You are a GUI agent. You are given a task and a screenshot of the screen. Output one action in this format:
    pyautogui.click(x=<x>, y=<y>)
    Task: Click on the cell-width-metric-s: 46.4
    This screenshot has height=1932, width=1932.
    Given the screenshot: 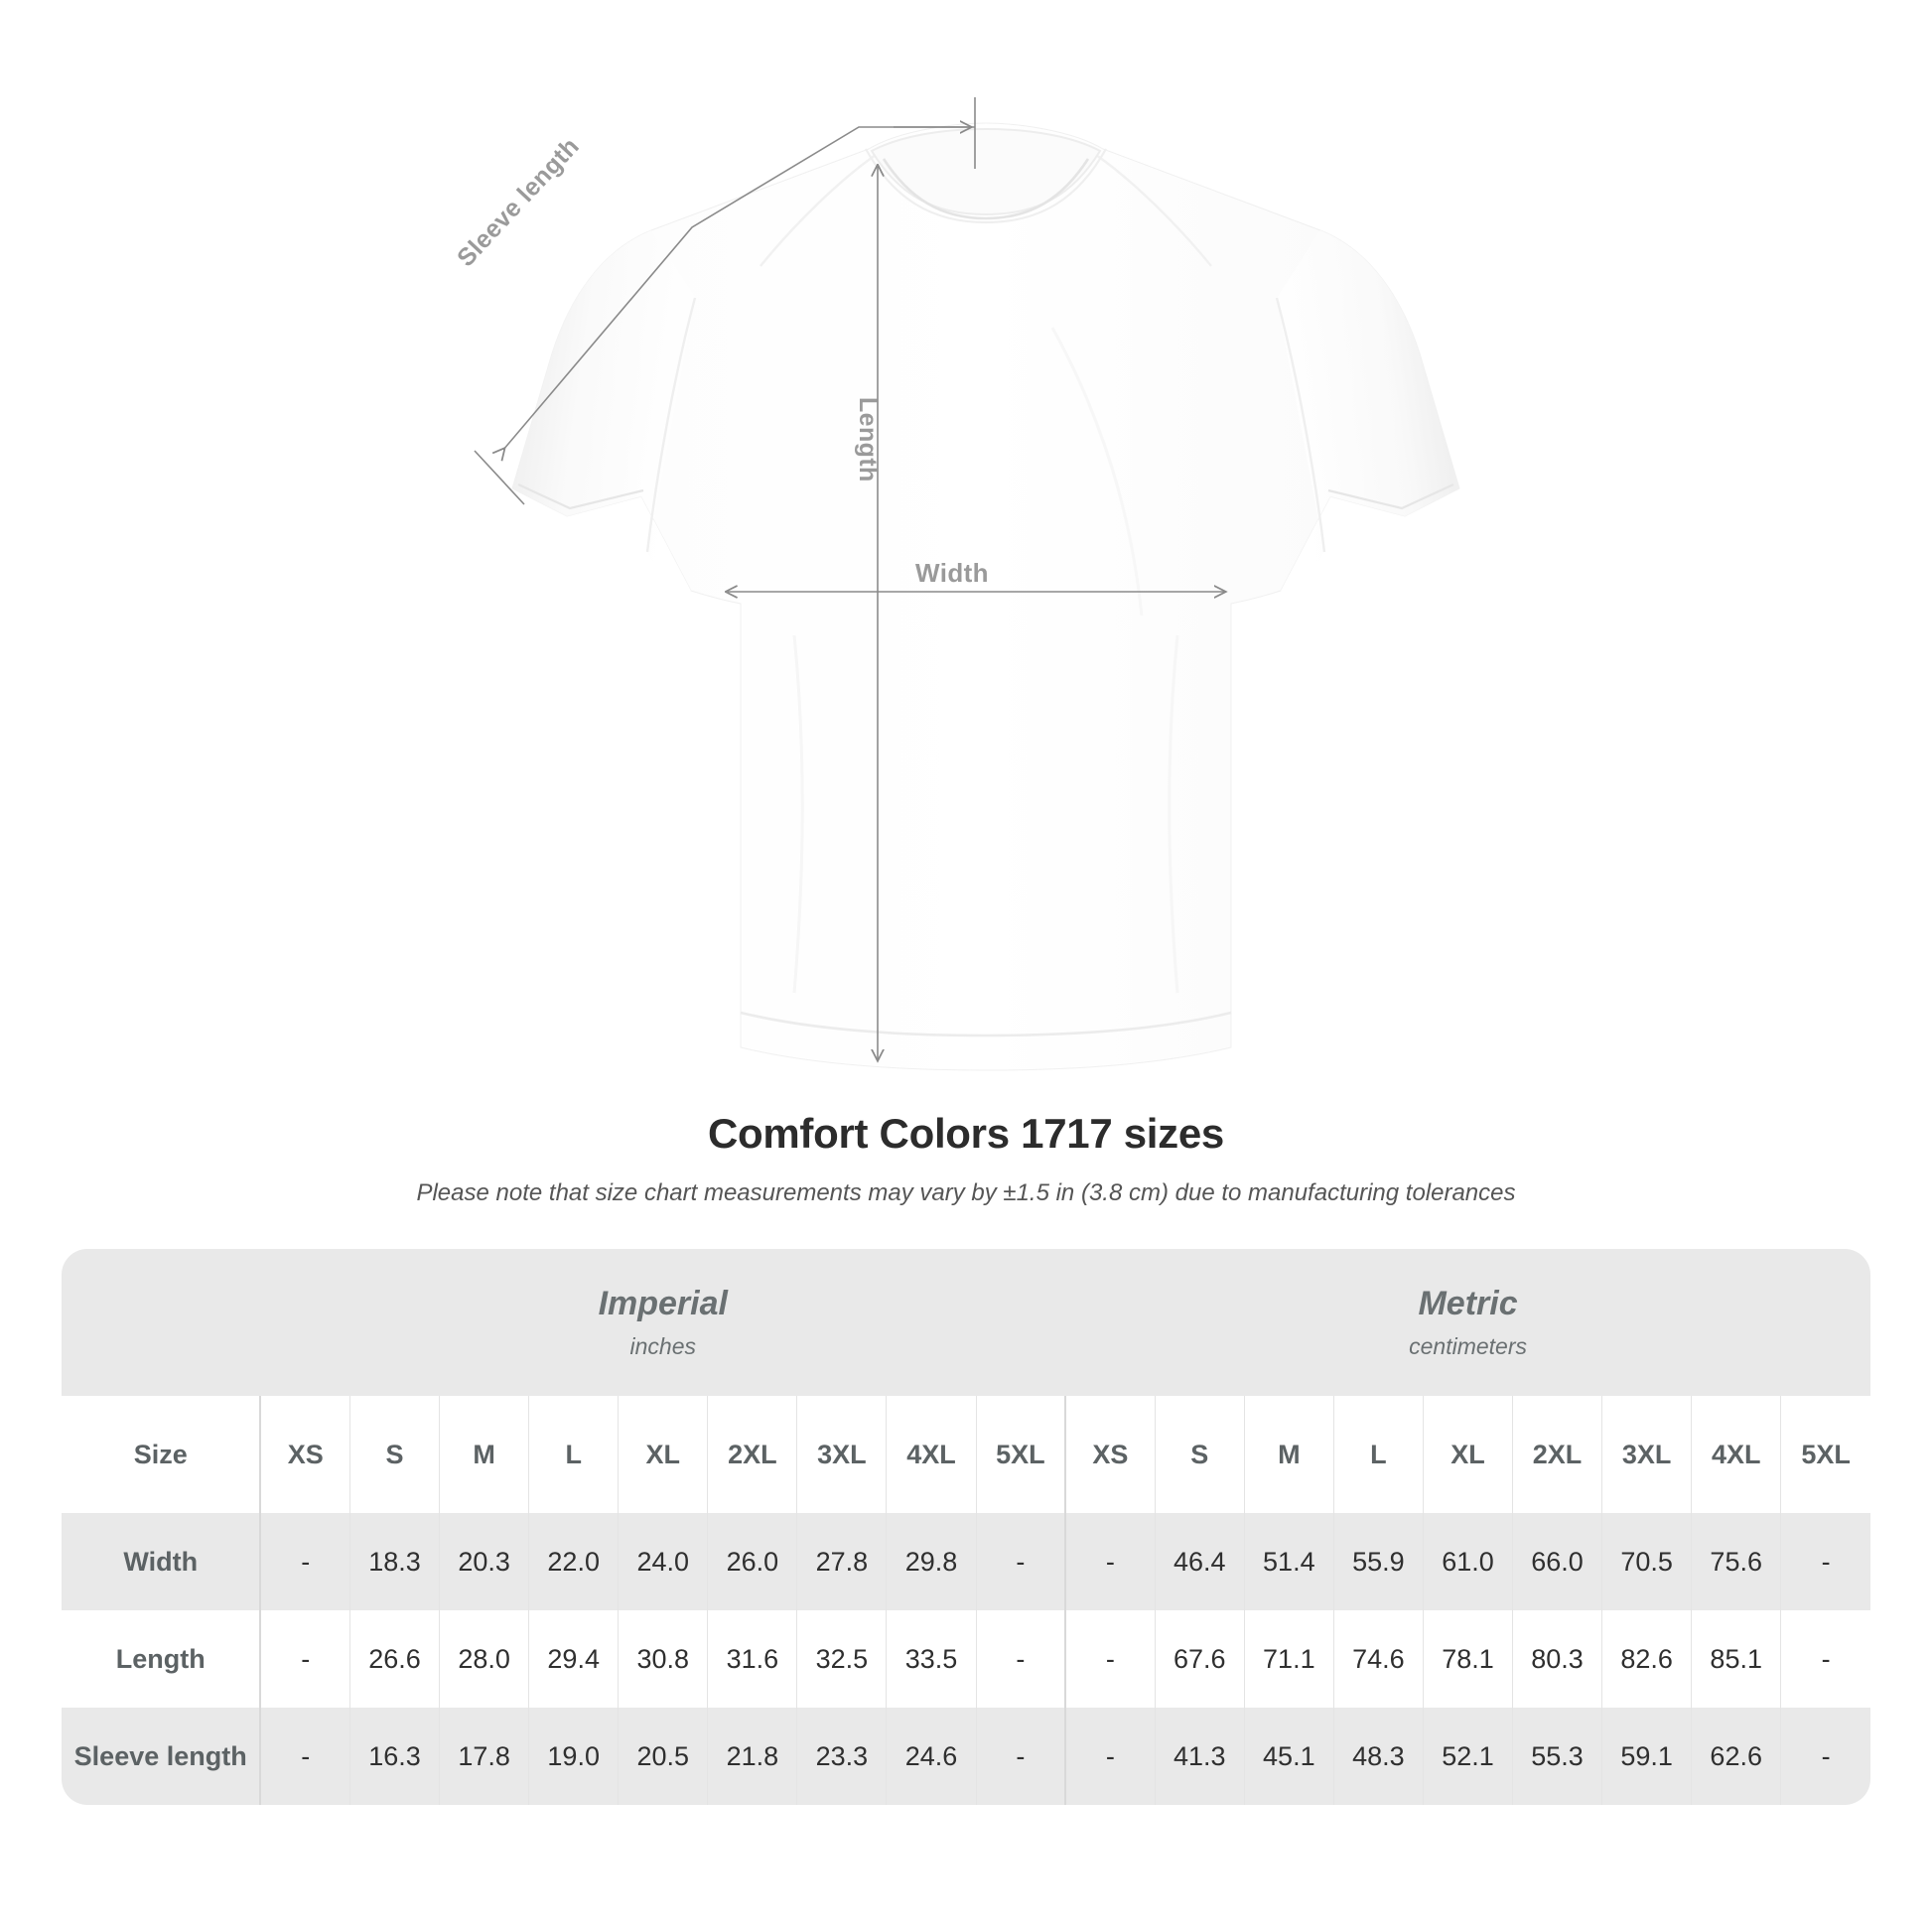 What is the action you would take?
    pyautogui.click(x=1199, y=1562)
    